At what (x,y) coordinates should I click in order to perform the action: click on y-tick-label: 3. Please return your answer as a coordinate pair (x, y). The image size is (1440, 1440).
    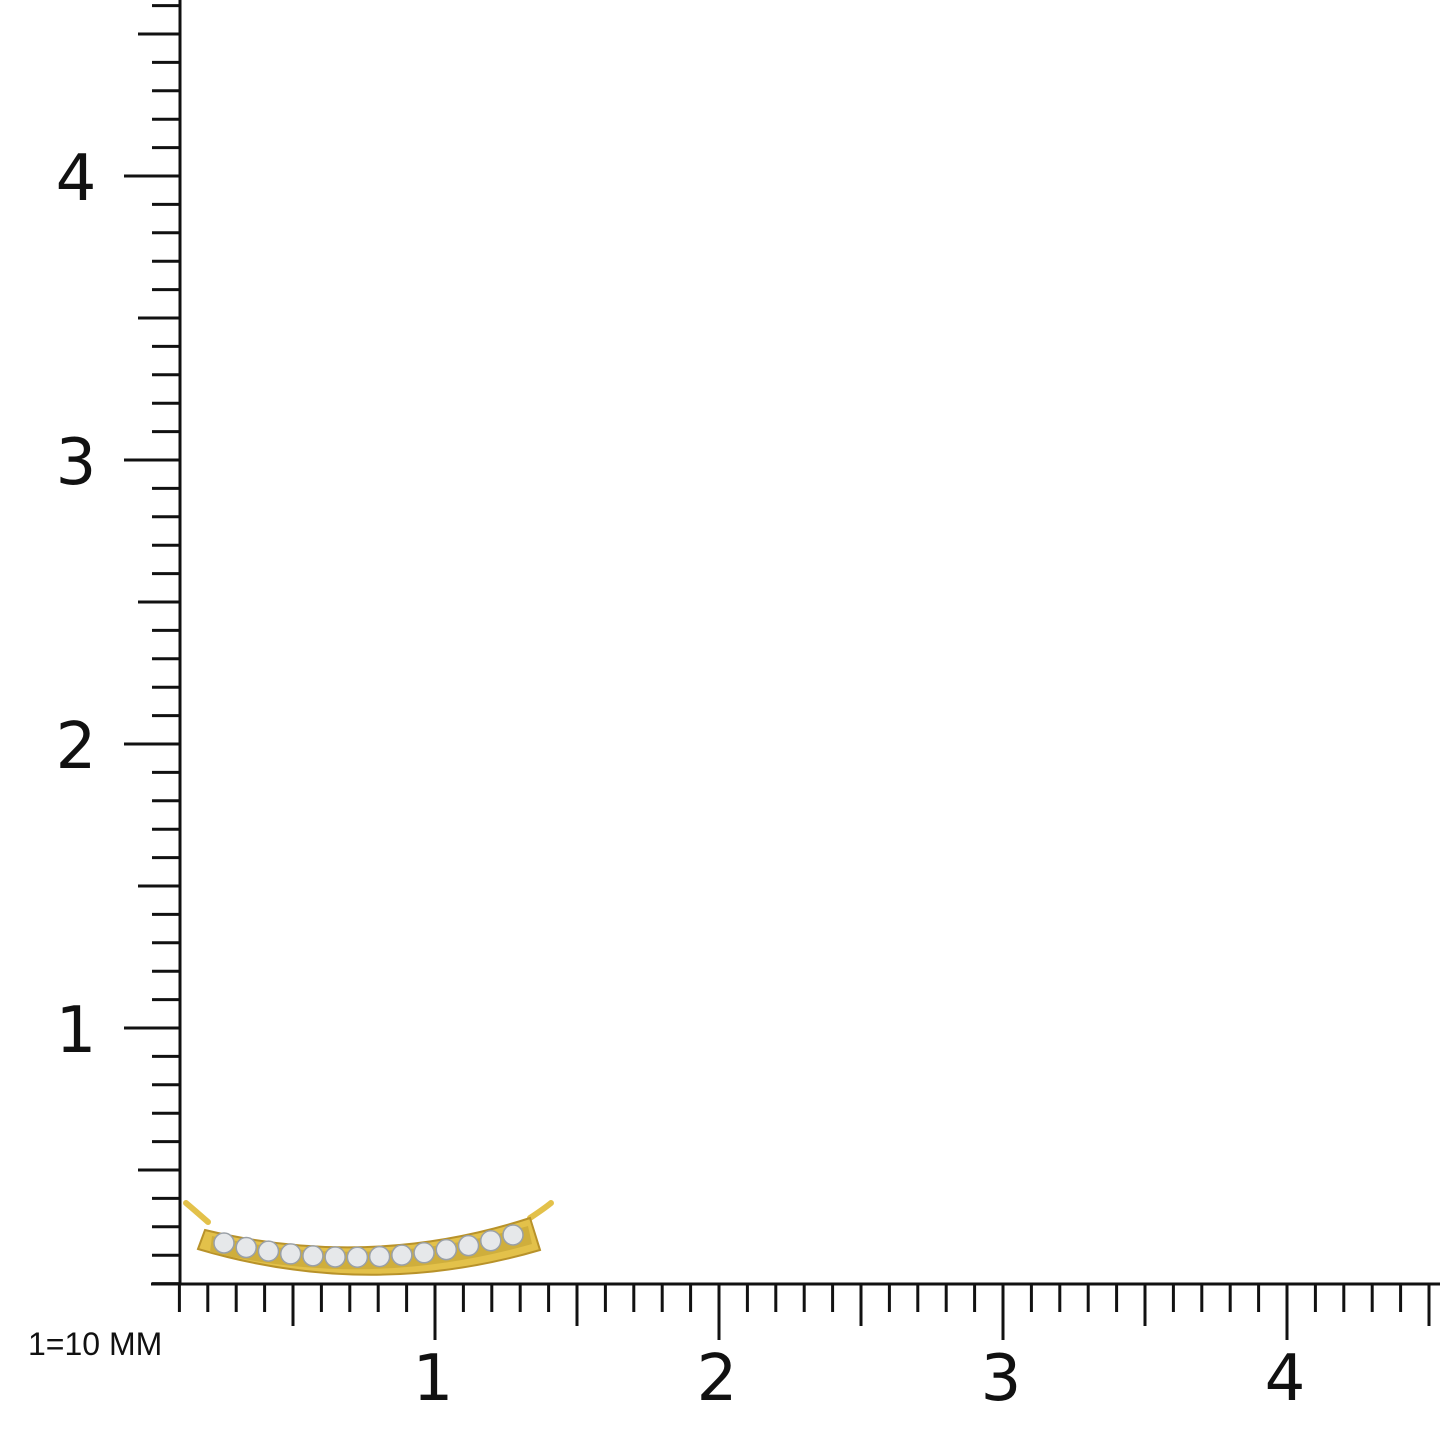
    Looking at the image, I should click on (76, 463).